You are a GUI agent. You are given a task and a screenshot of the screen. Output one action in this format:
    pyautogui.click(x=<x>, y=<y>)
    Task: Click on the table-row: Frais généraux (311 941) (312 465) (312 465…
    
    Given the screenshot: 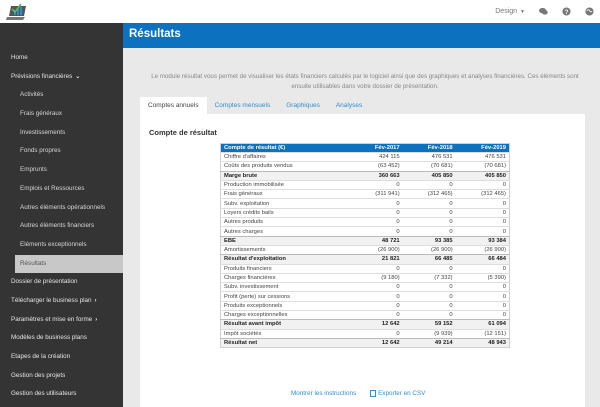 What is the action you would take?
    pyautogui.click(x=365, y=194)
    